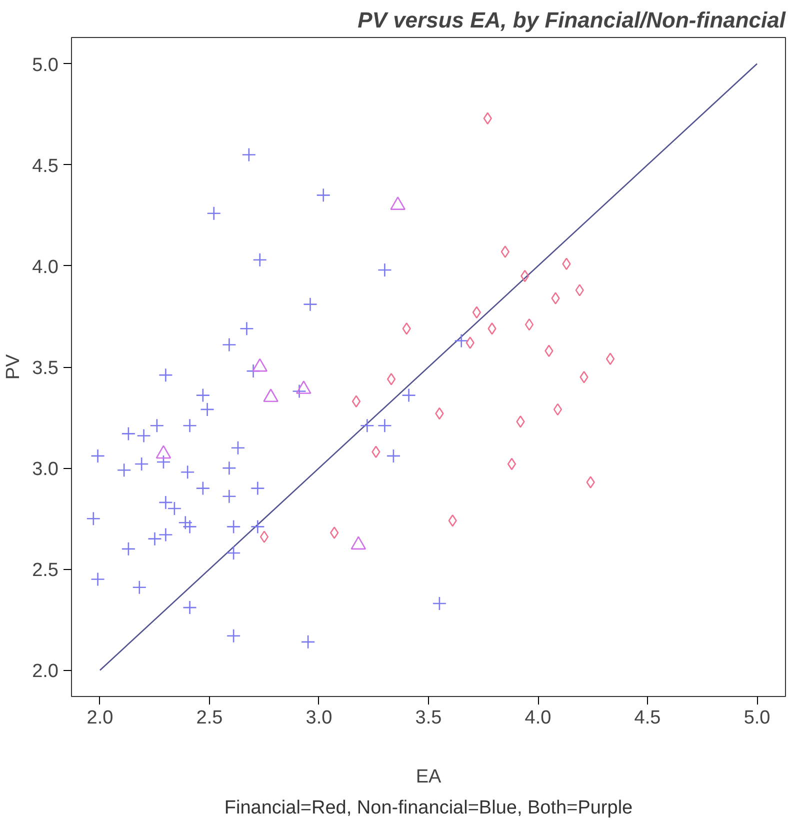 The image size is (795, 823). Describe the element at coordinates (45, 671) in the screenshot. I see `y-tick-label: 2.0` at that location.